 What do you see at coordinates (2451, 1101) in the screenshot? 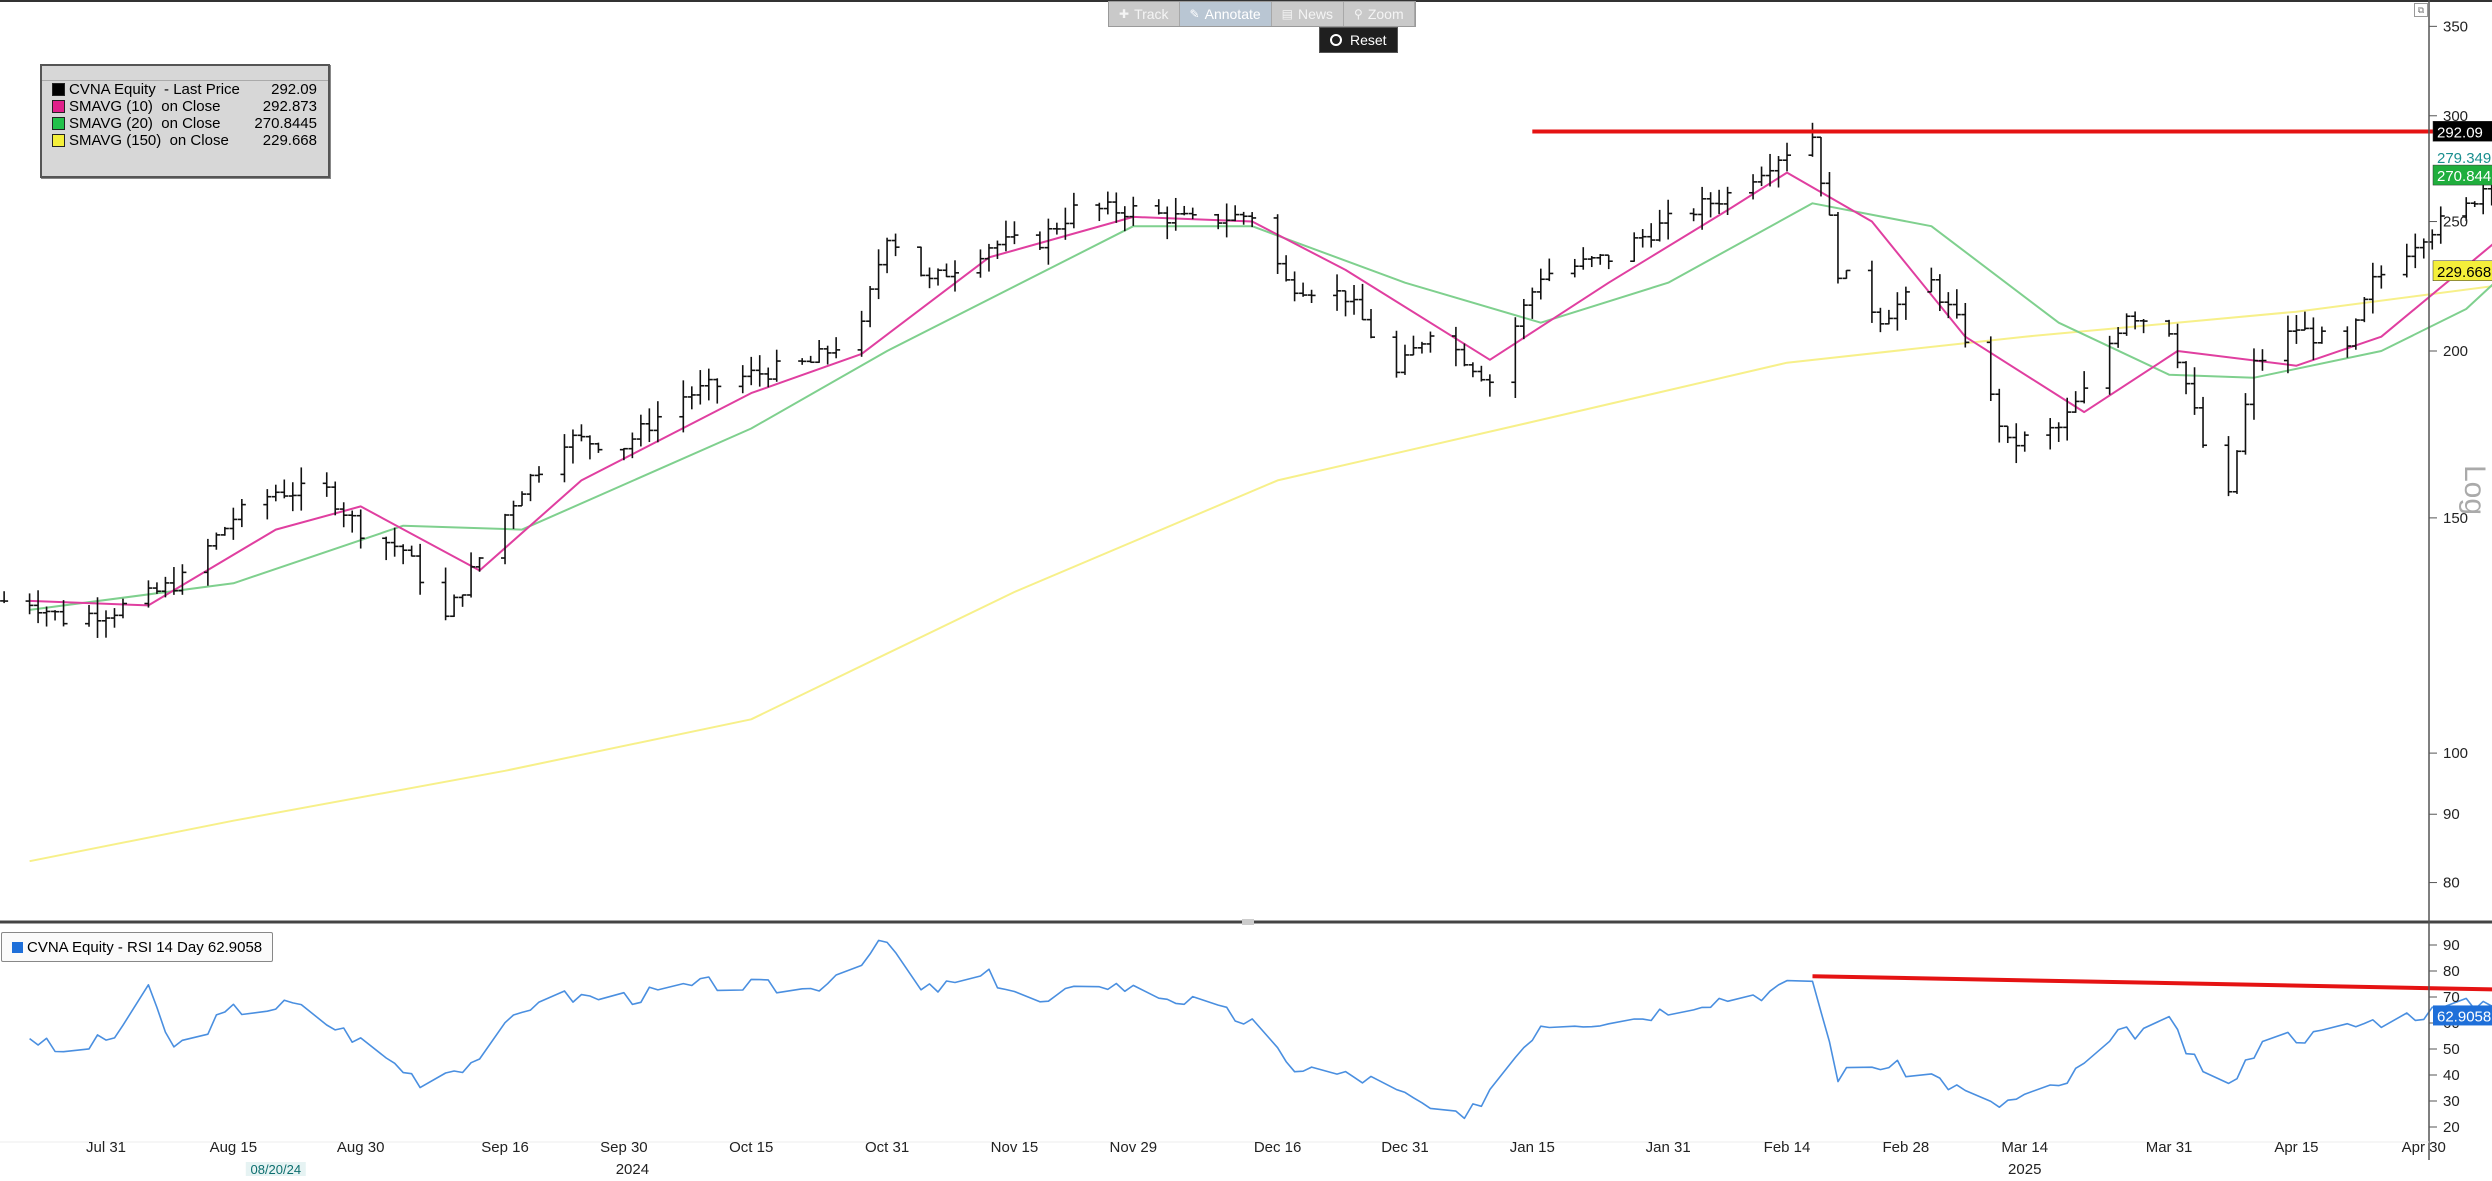
I see `rsi-axis-label: 30` at bounding box center [2451, 1101].